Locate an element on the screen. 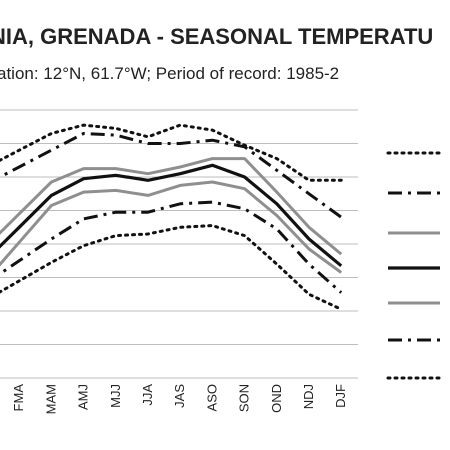  x-tick-label: MJJ is located at coordinates (115, 396).